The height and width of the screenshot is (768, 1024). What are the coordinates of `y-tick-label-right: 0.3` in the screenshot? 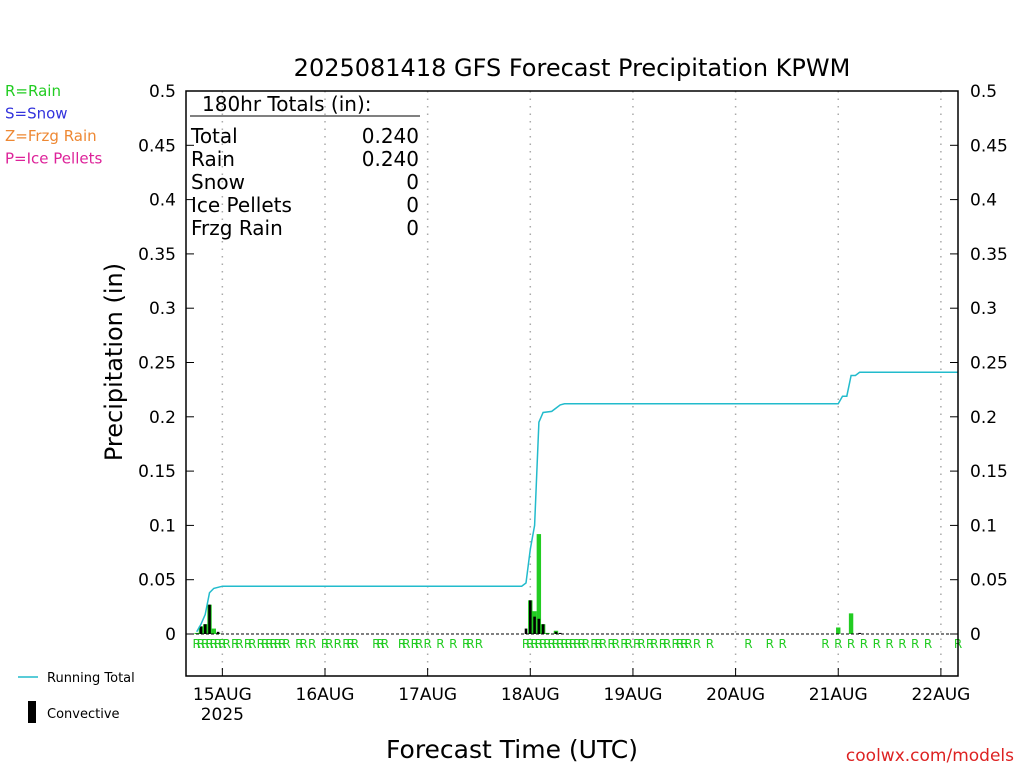 It's located at (983, 309).